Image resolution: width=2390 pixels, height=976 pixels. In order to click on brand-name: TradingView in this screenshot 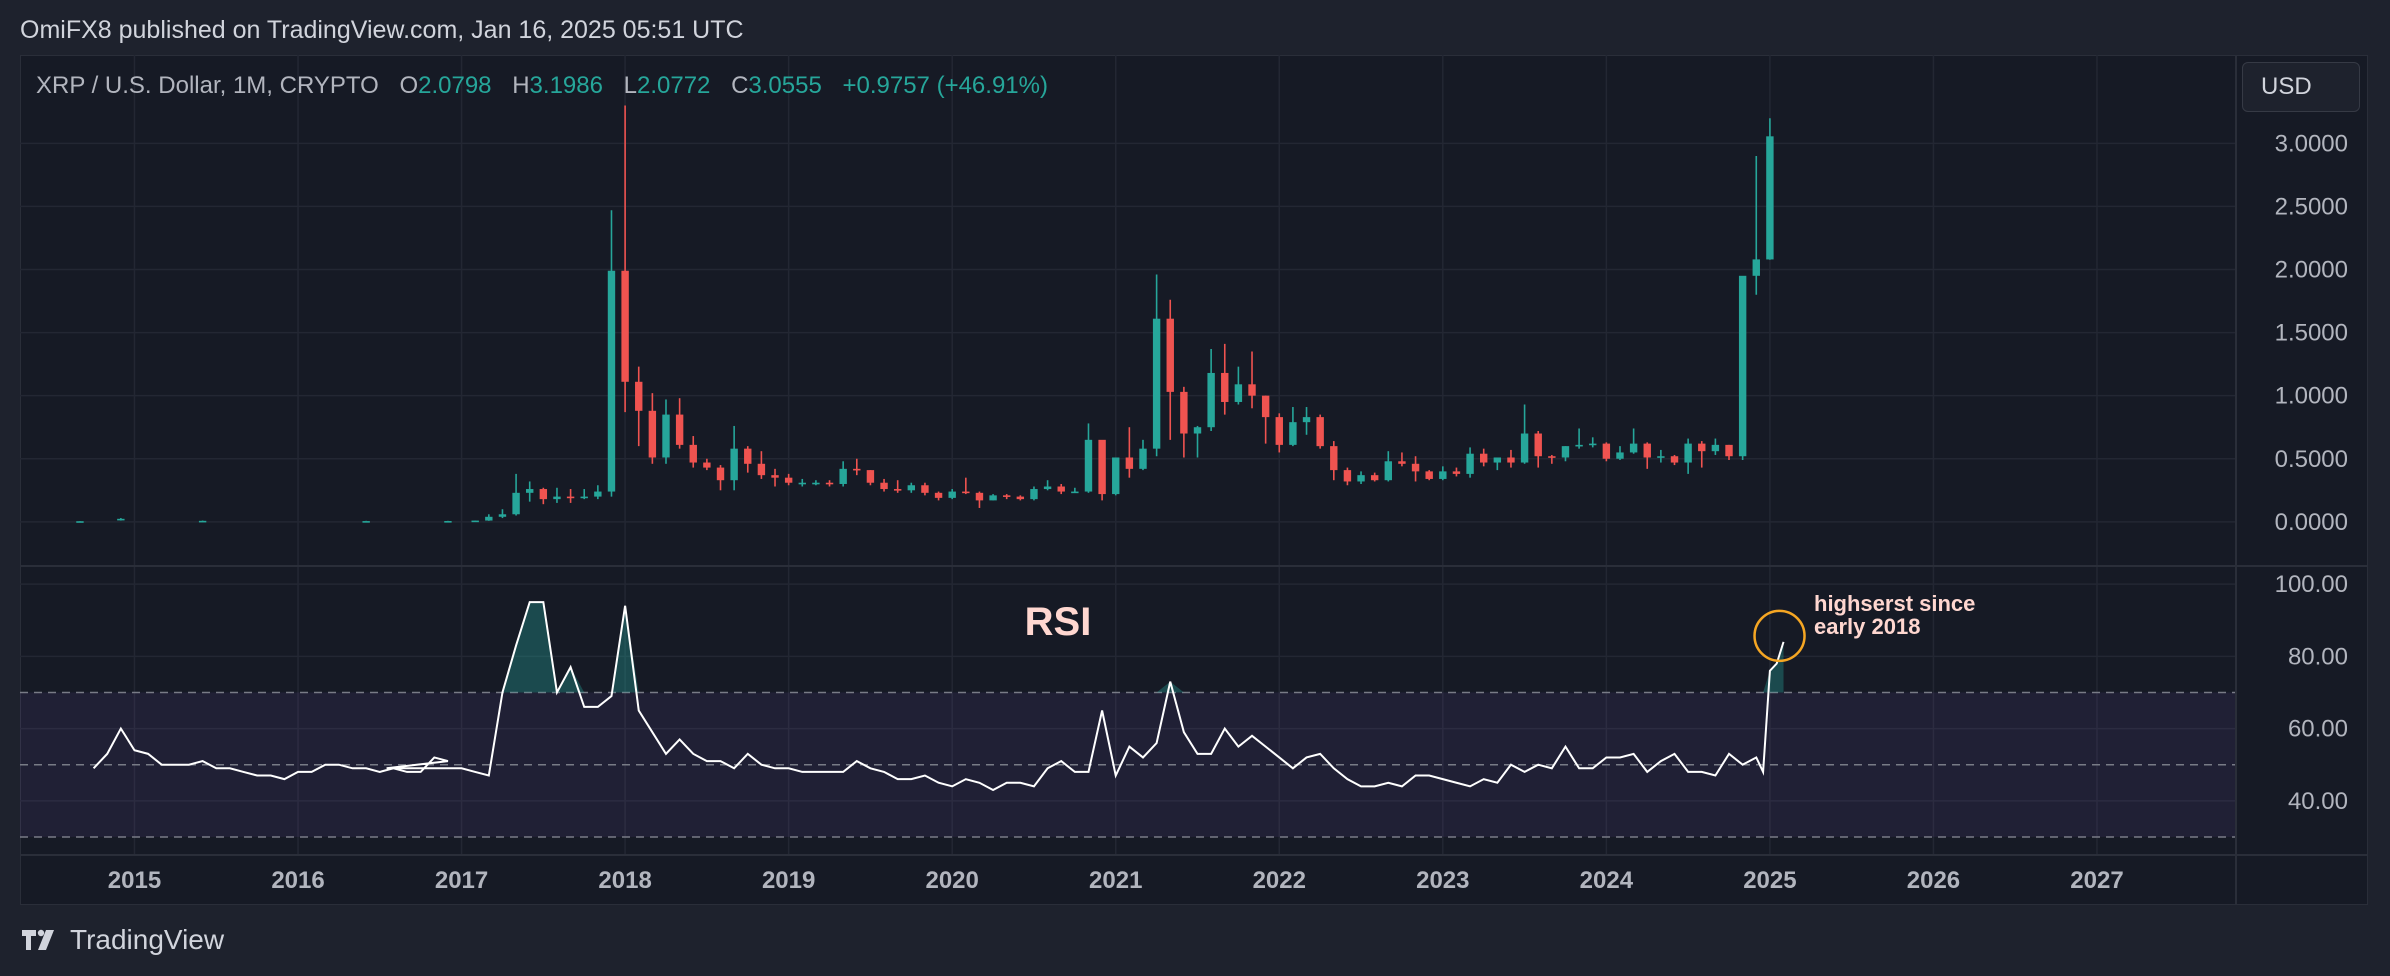, I will do `click(147, 939)`.